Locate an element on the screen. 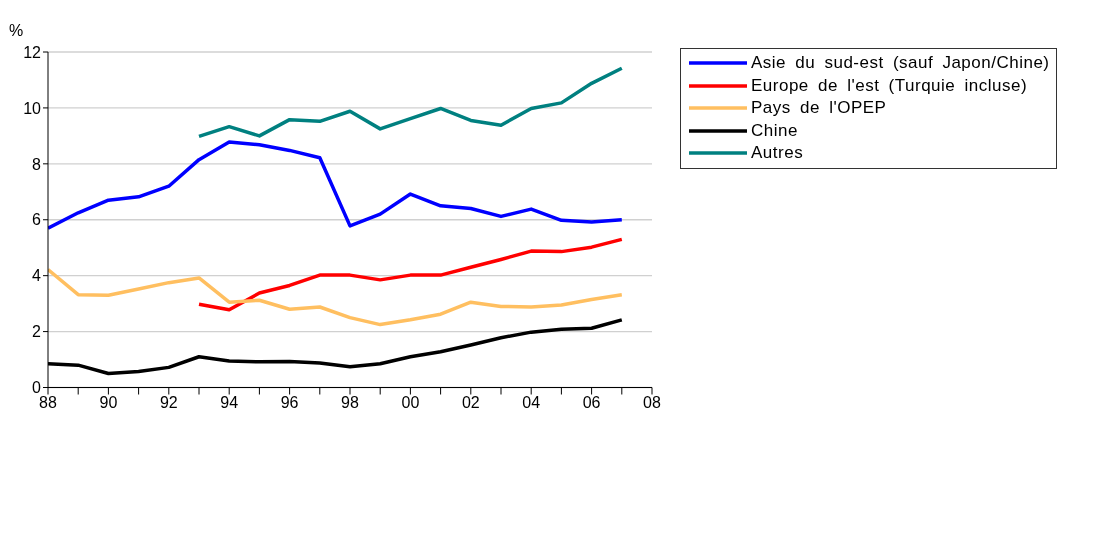 The width and height of the screenshot is (1100, 538). y-tick-label: 12 is located at coordinates (32, 52).